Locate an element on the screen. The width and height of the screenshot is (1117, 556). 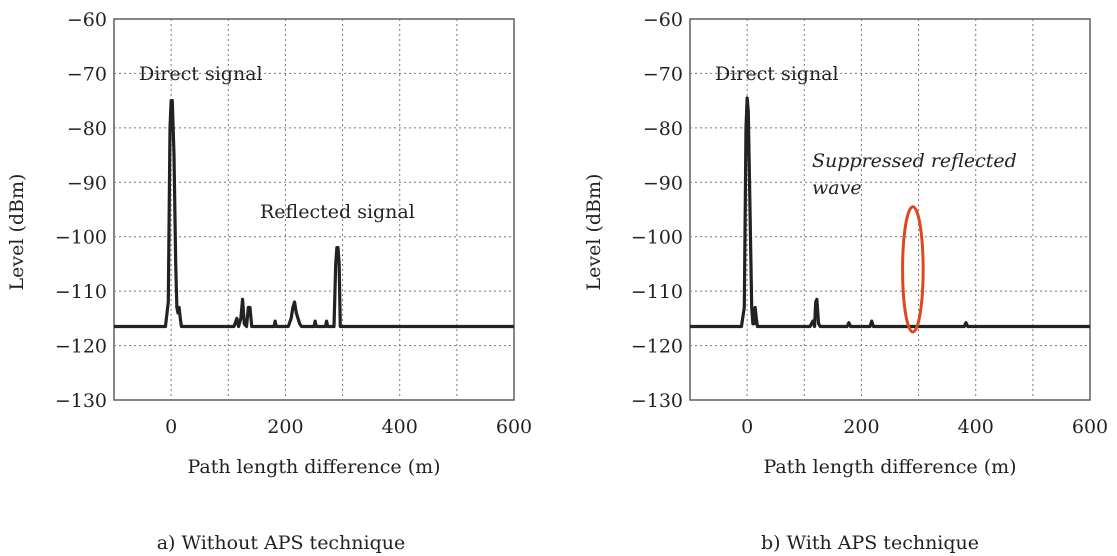
chart-b-y-tick-label: −60 is located at coordinates (663, 20).